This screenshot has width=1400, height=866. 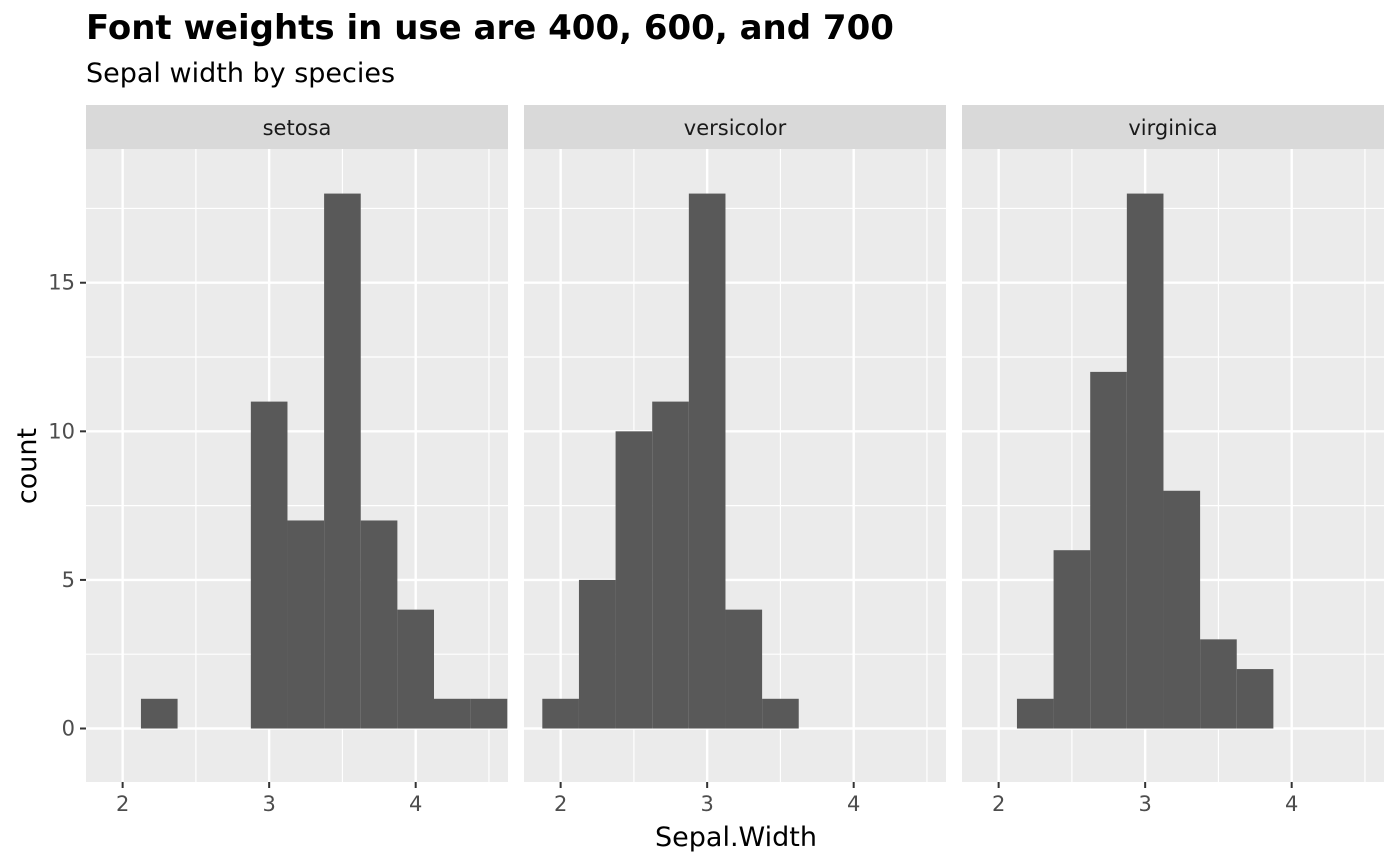 I want to click on y-axis-label: count, so click(x=27, y=466).